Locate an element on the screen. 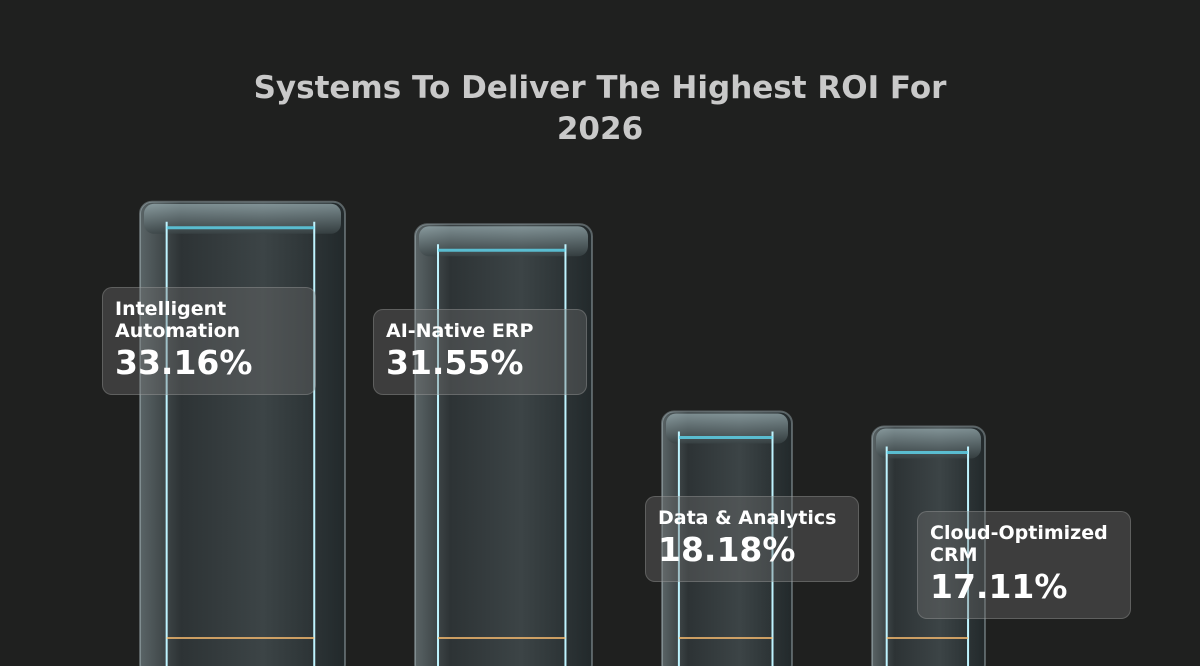 The image size is (1200, 666). label-box: Data & Analytics 18.18% is located at coordinates (752, 539).